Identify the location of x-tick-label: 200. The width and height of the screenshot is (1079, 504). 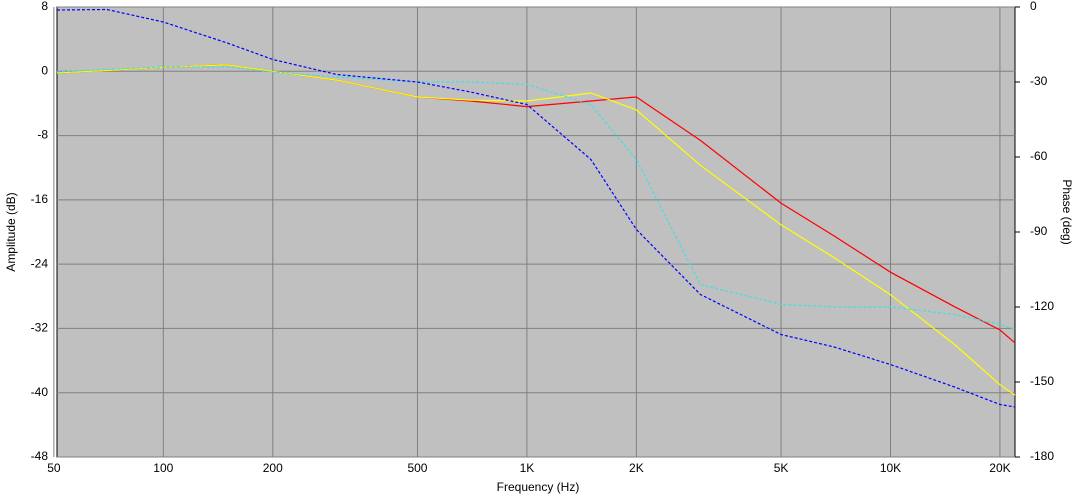
(273, 468).